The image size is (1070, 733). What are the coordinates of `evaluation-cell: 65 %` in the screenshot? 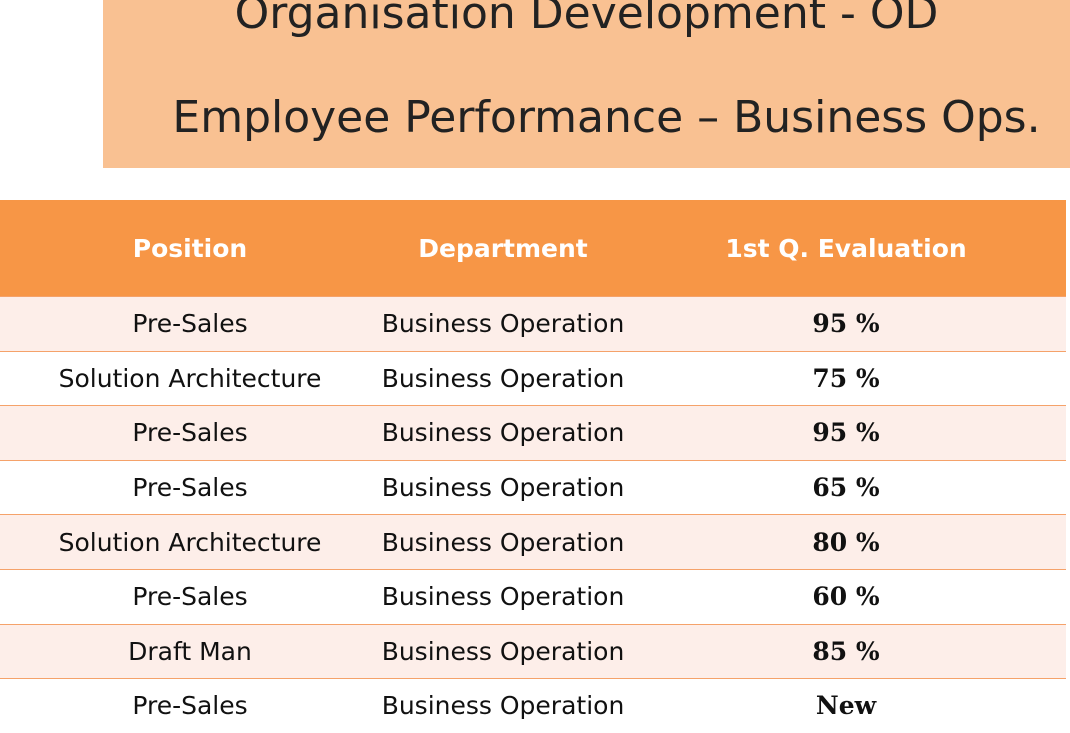 It's located at (846, 487).